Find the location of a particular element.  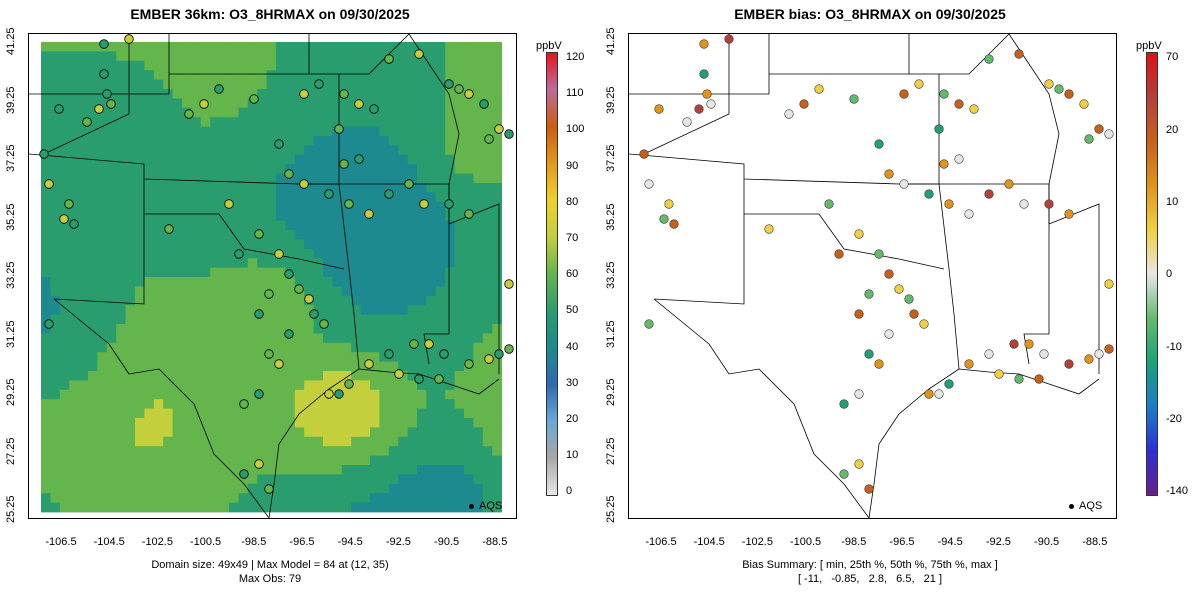

aqs-bias-marker is located at coordinates (819, 89).